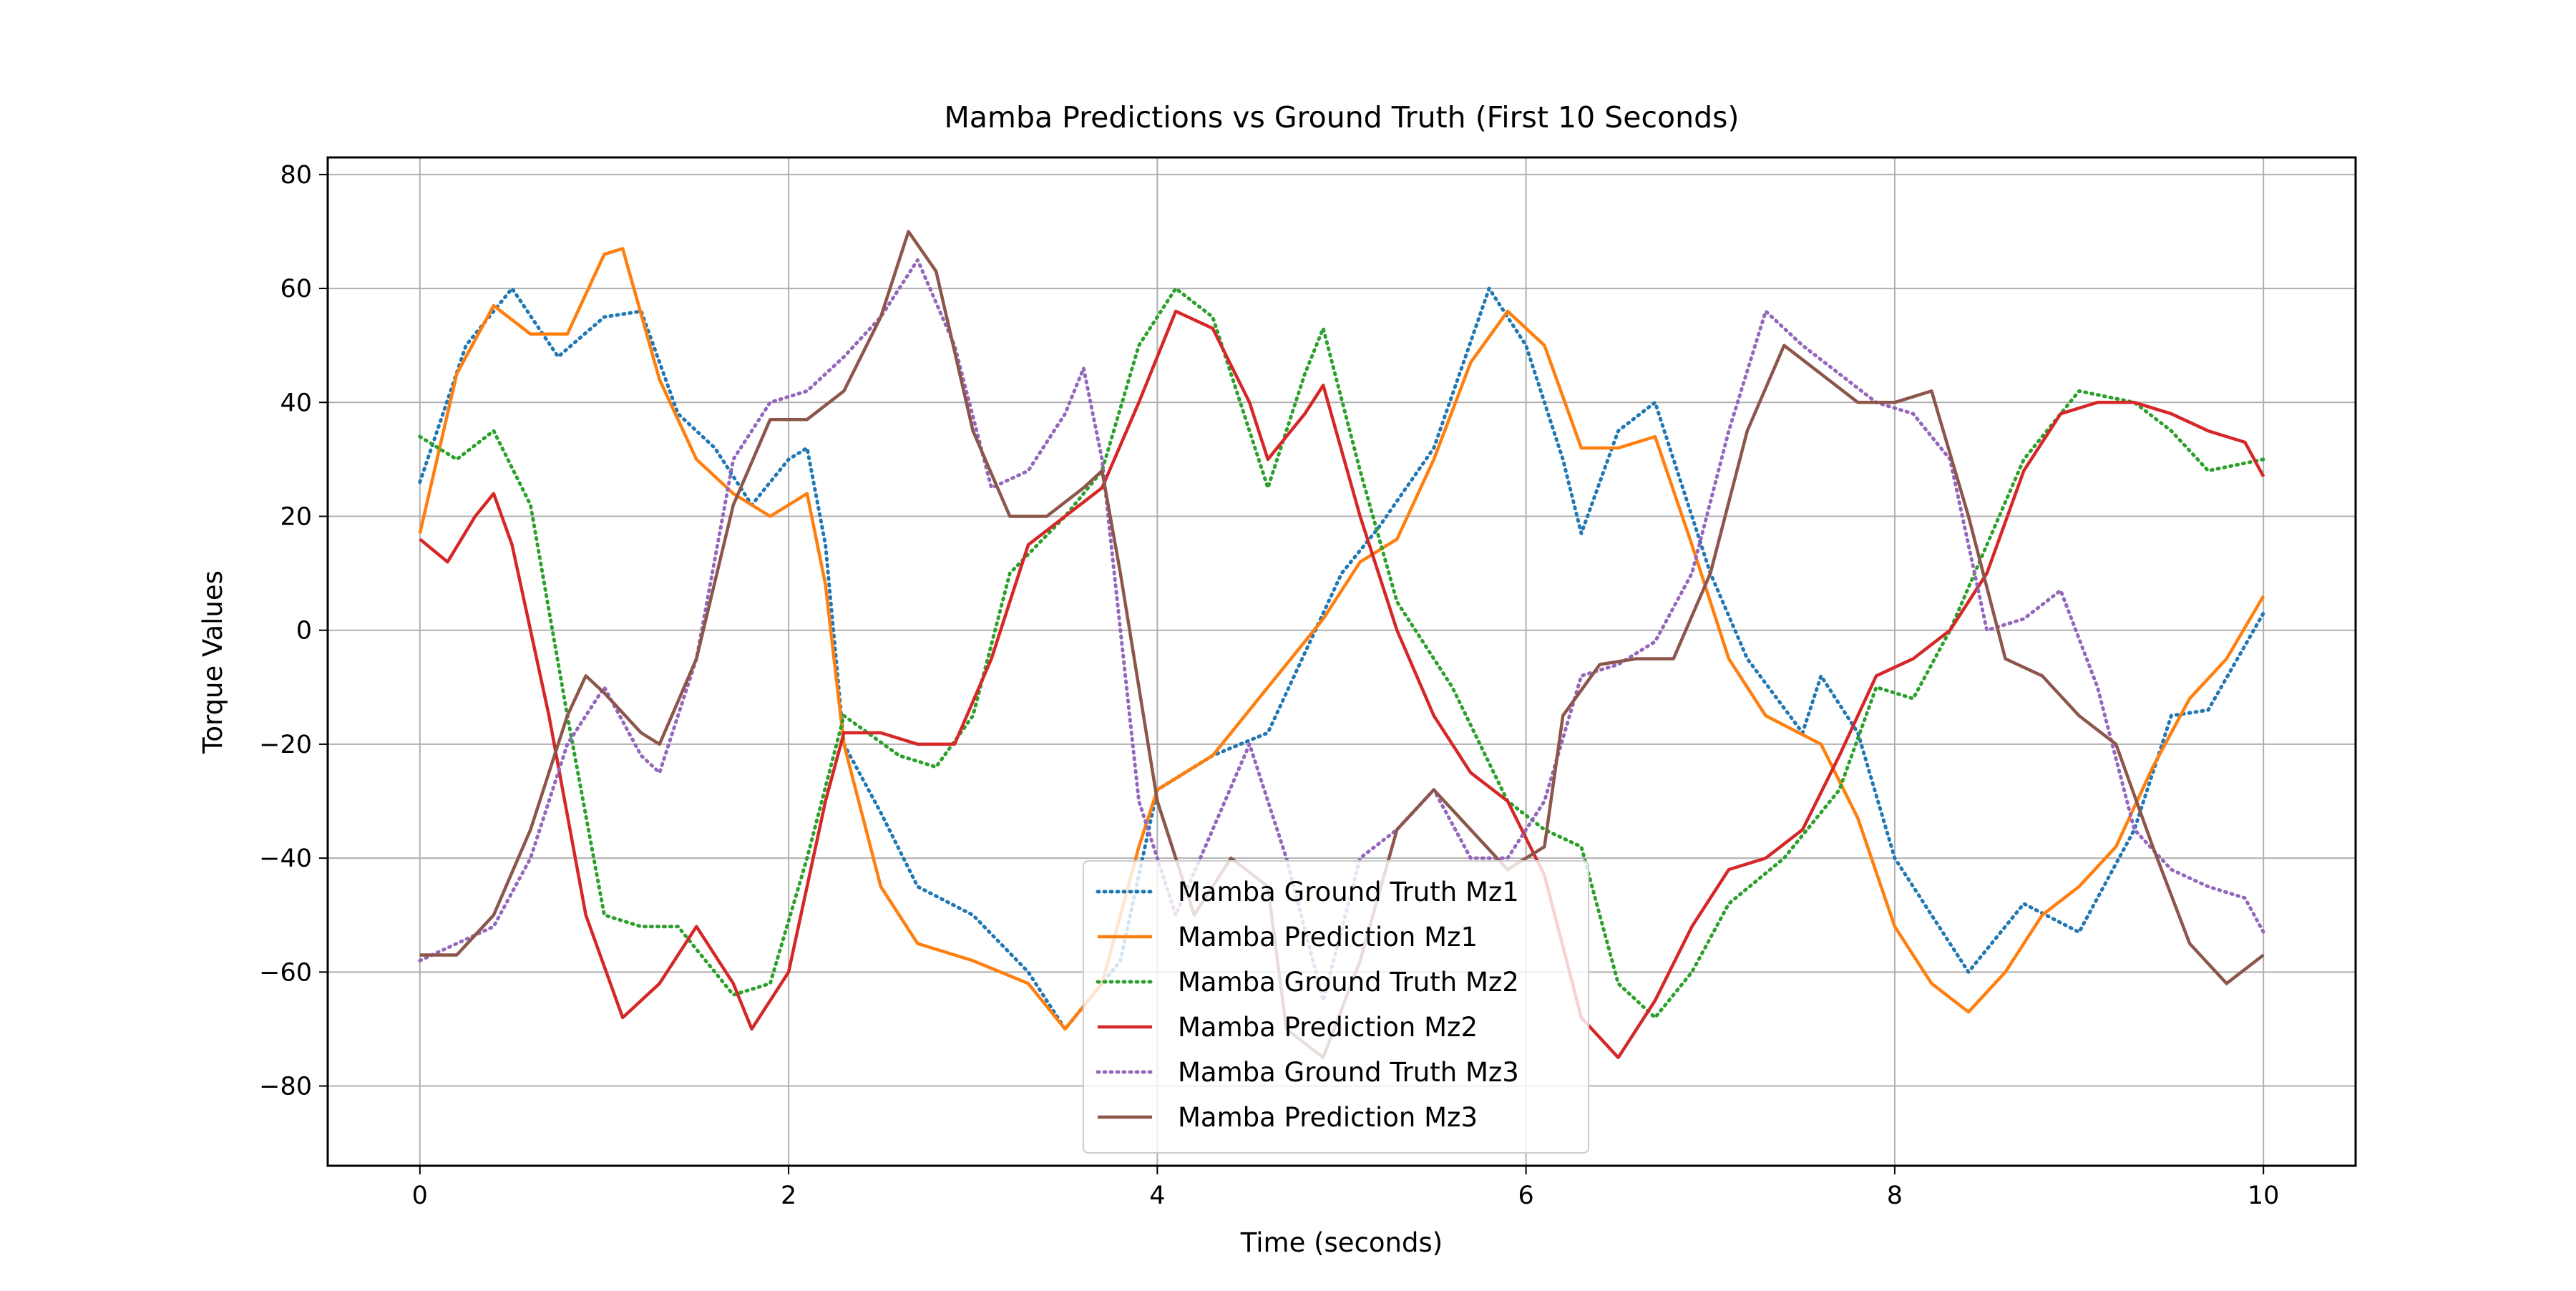 The height and width of the screenshot is (1291, 2576). I want to click on x-tick-label: 4, so click(1157, 1196).